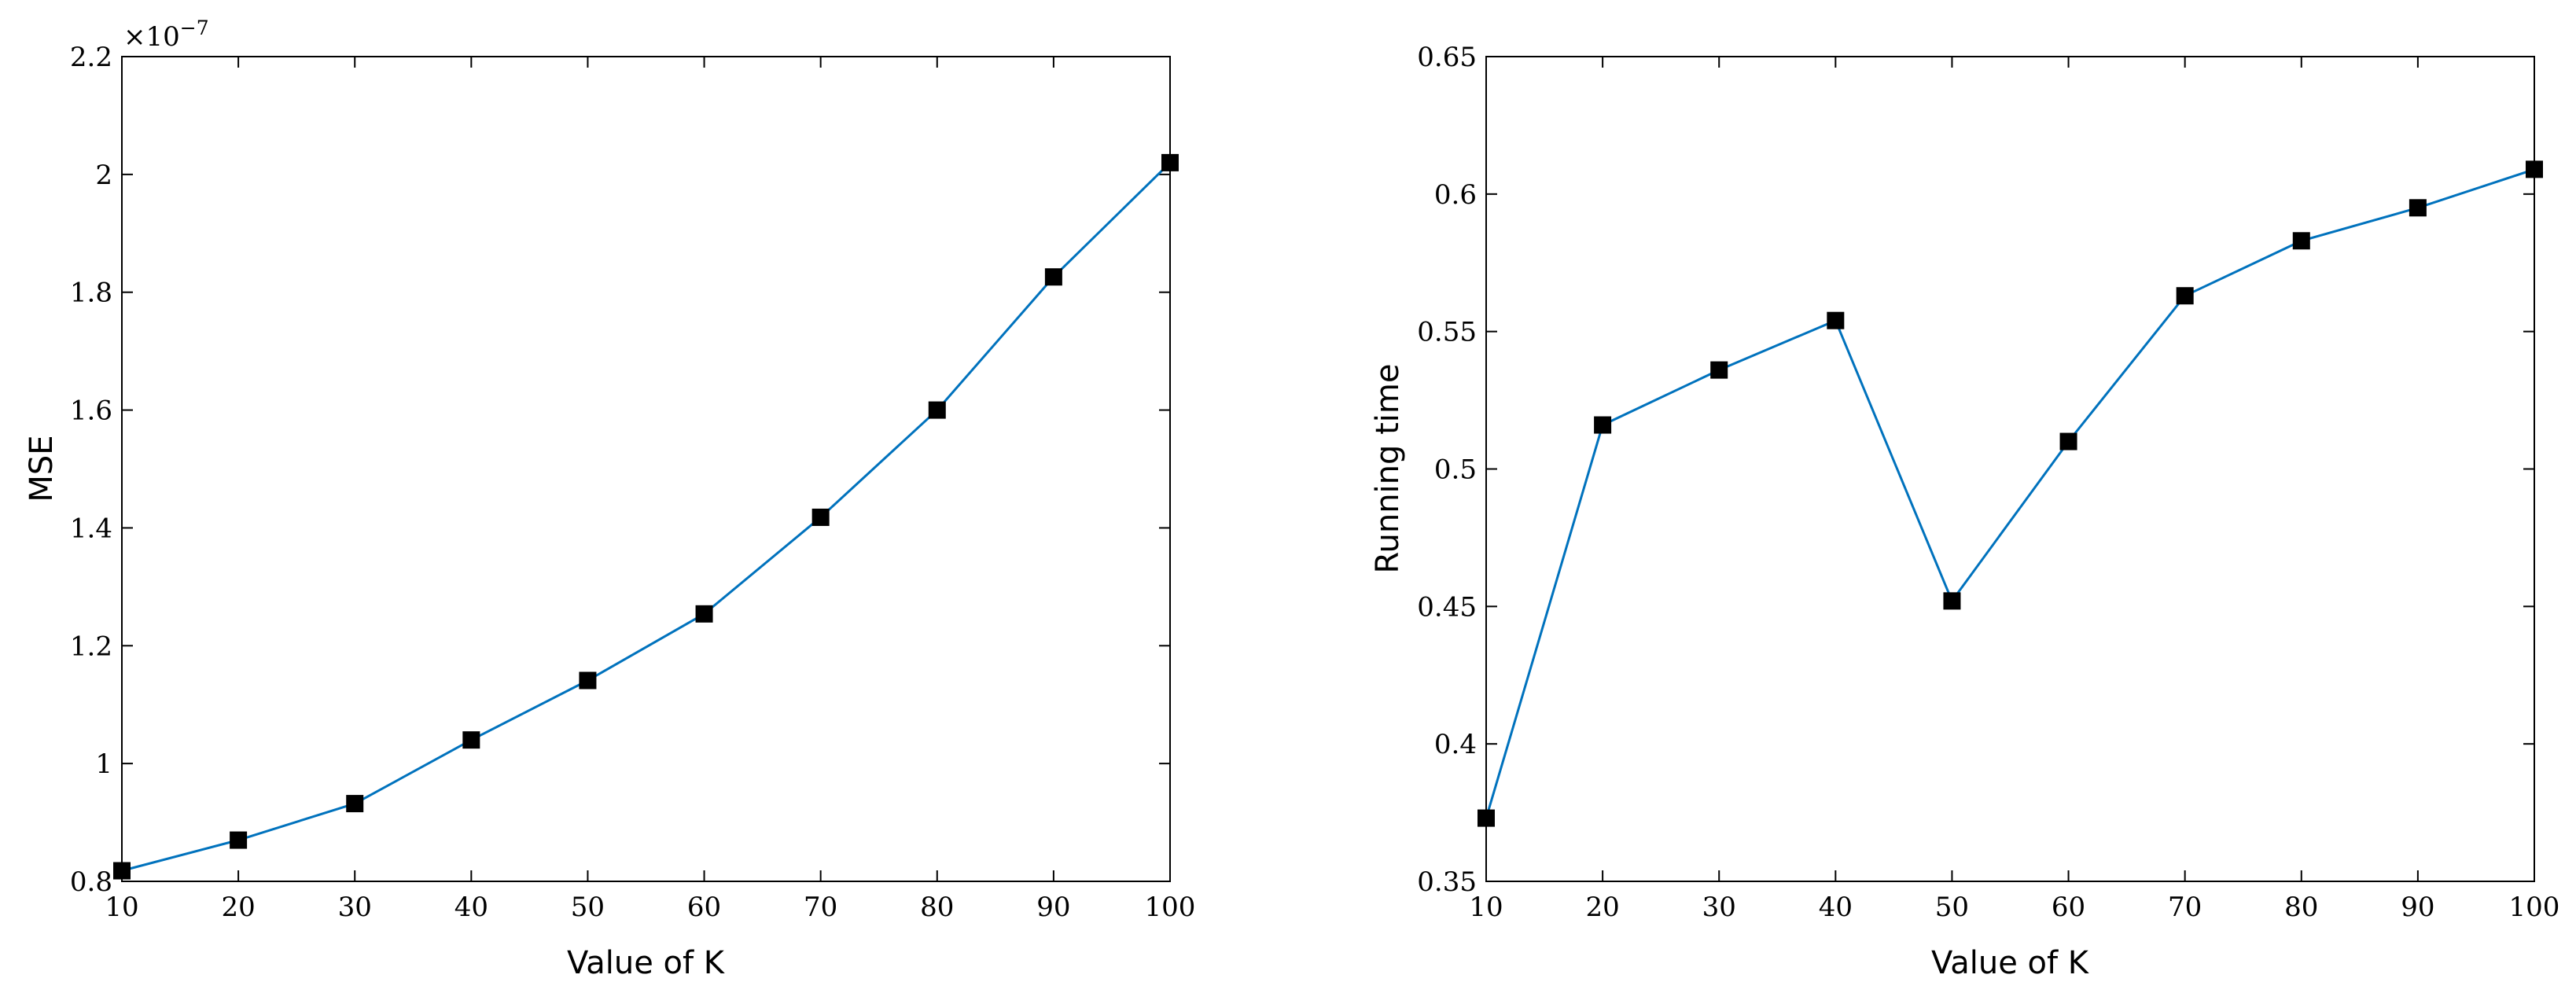  Describe the element at coordinates (471, 907) in the screenshot. I see `mse-x-tick-label: 40` at that location.